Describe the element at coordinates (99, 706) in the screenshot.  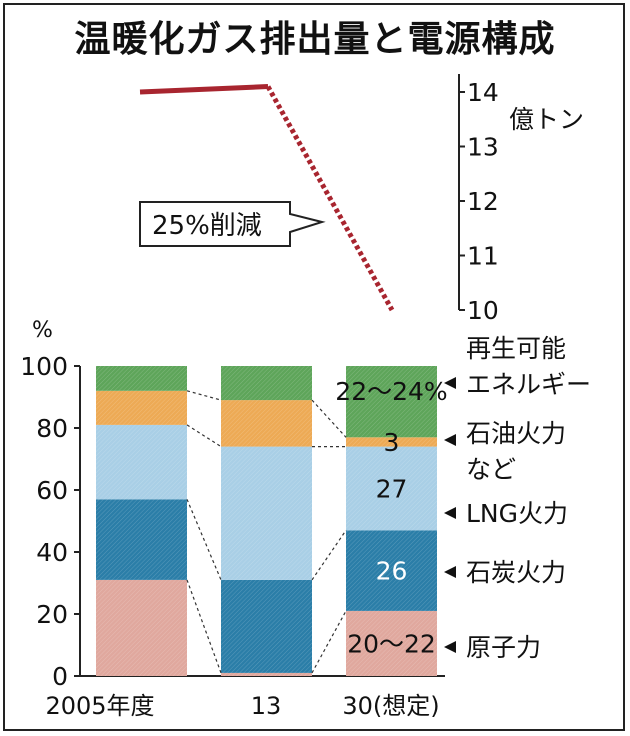
I see `bar-category-label: 2005年度` at that location.